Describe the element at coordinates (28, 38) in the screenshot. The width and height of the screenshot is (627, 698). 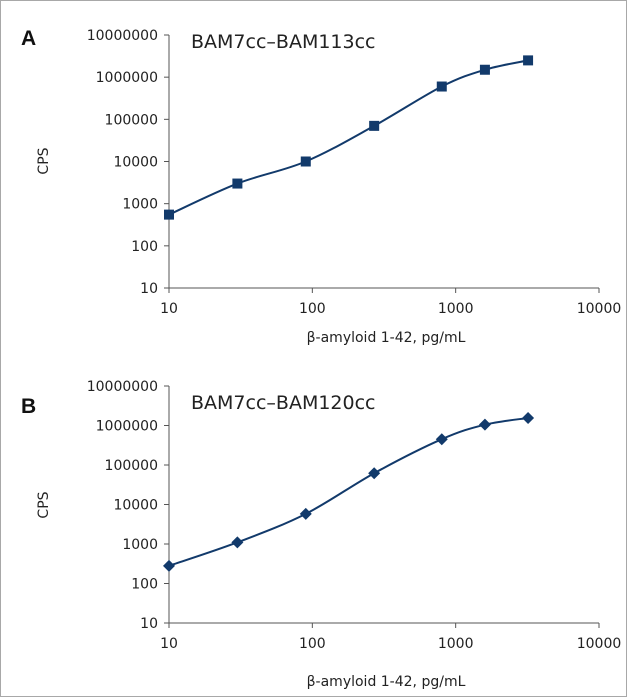
I see `panel-letter: A` at that location.